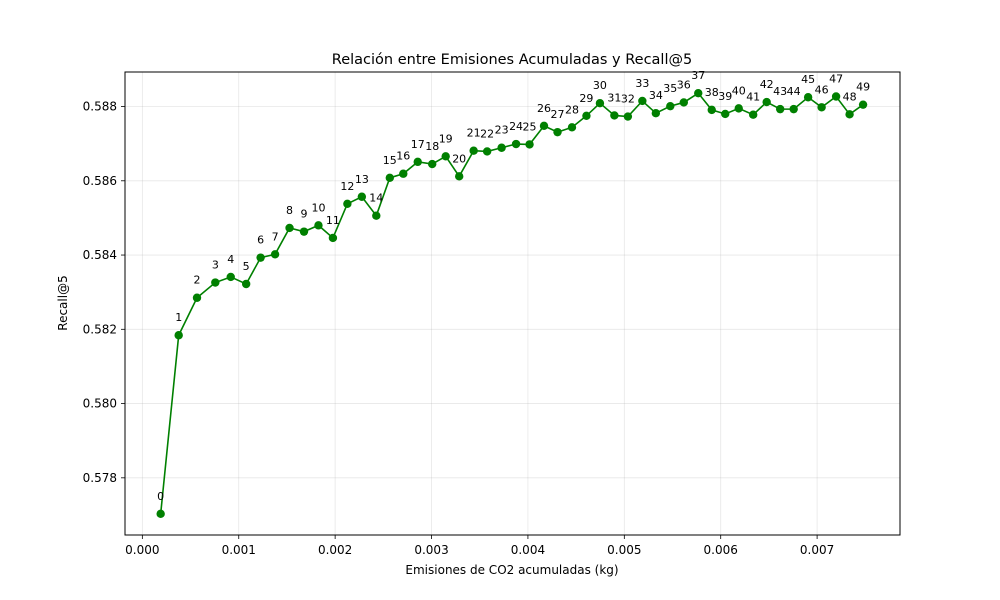 The width and height of the screenshot is (1000, 600). What do you see at coordinates (431, 550) in the screenshot?
I see `x-tick-label: 0.003` at bounding box center [431, 550].